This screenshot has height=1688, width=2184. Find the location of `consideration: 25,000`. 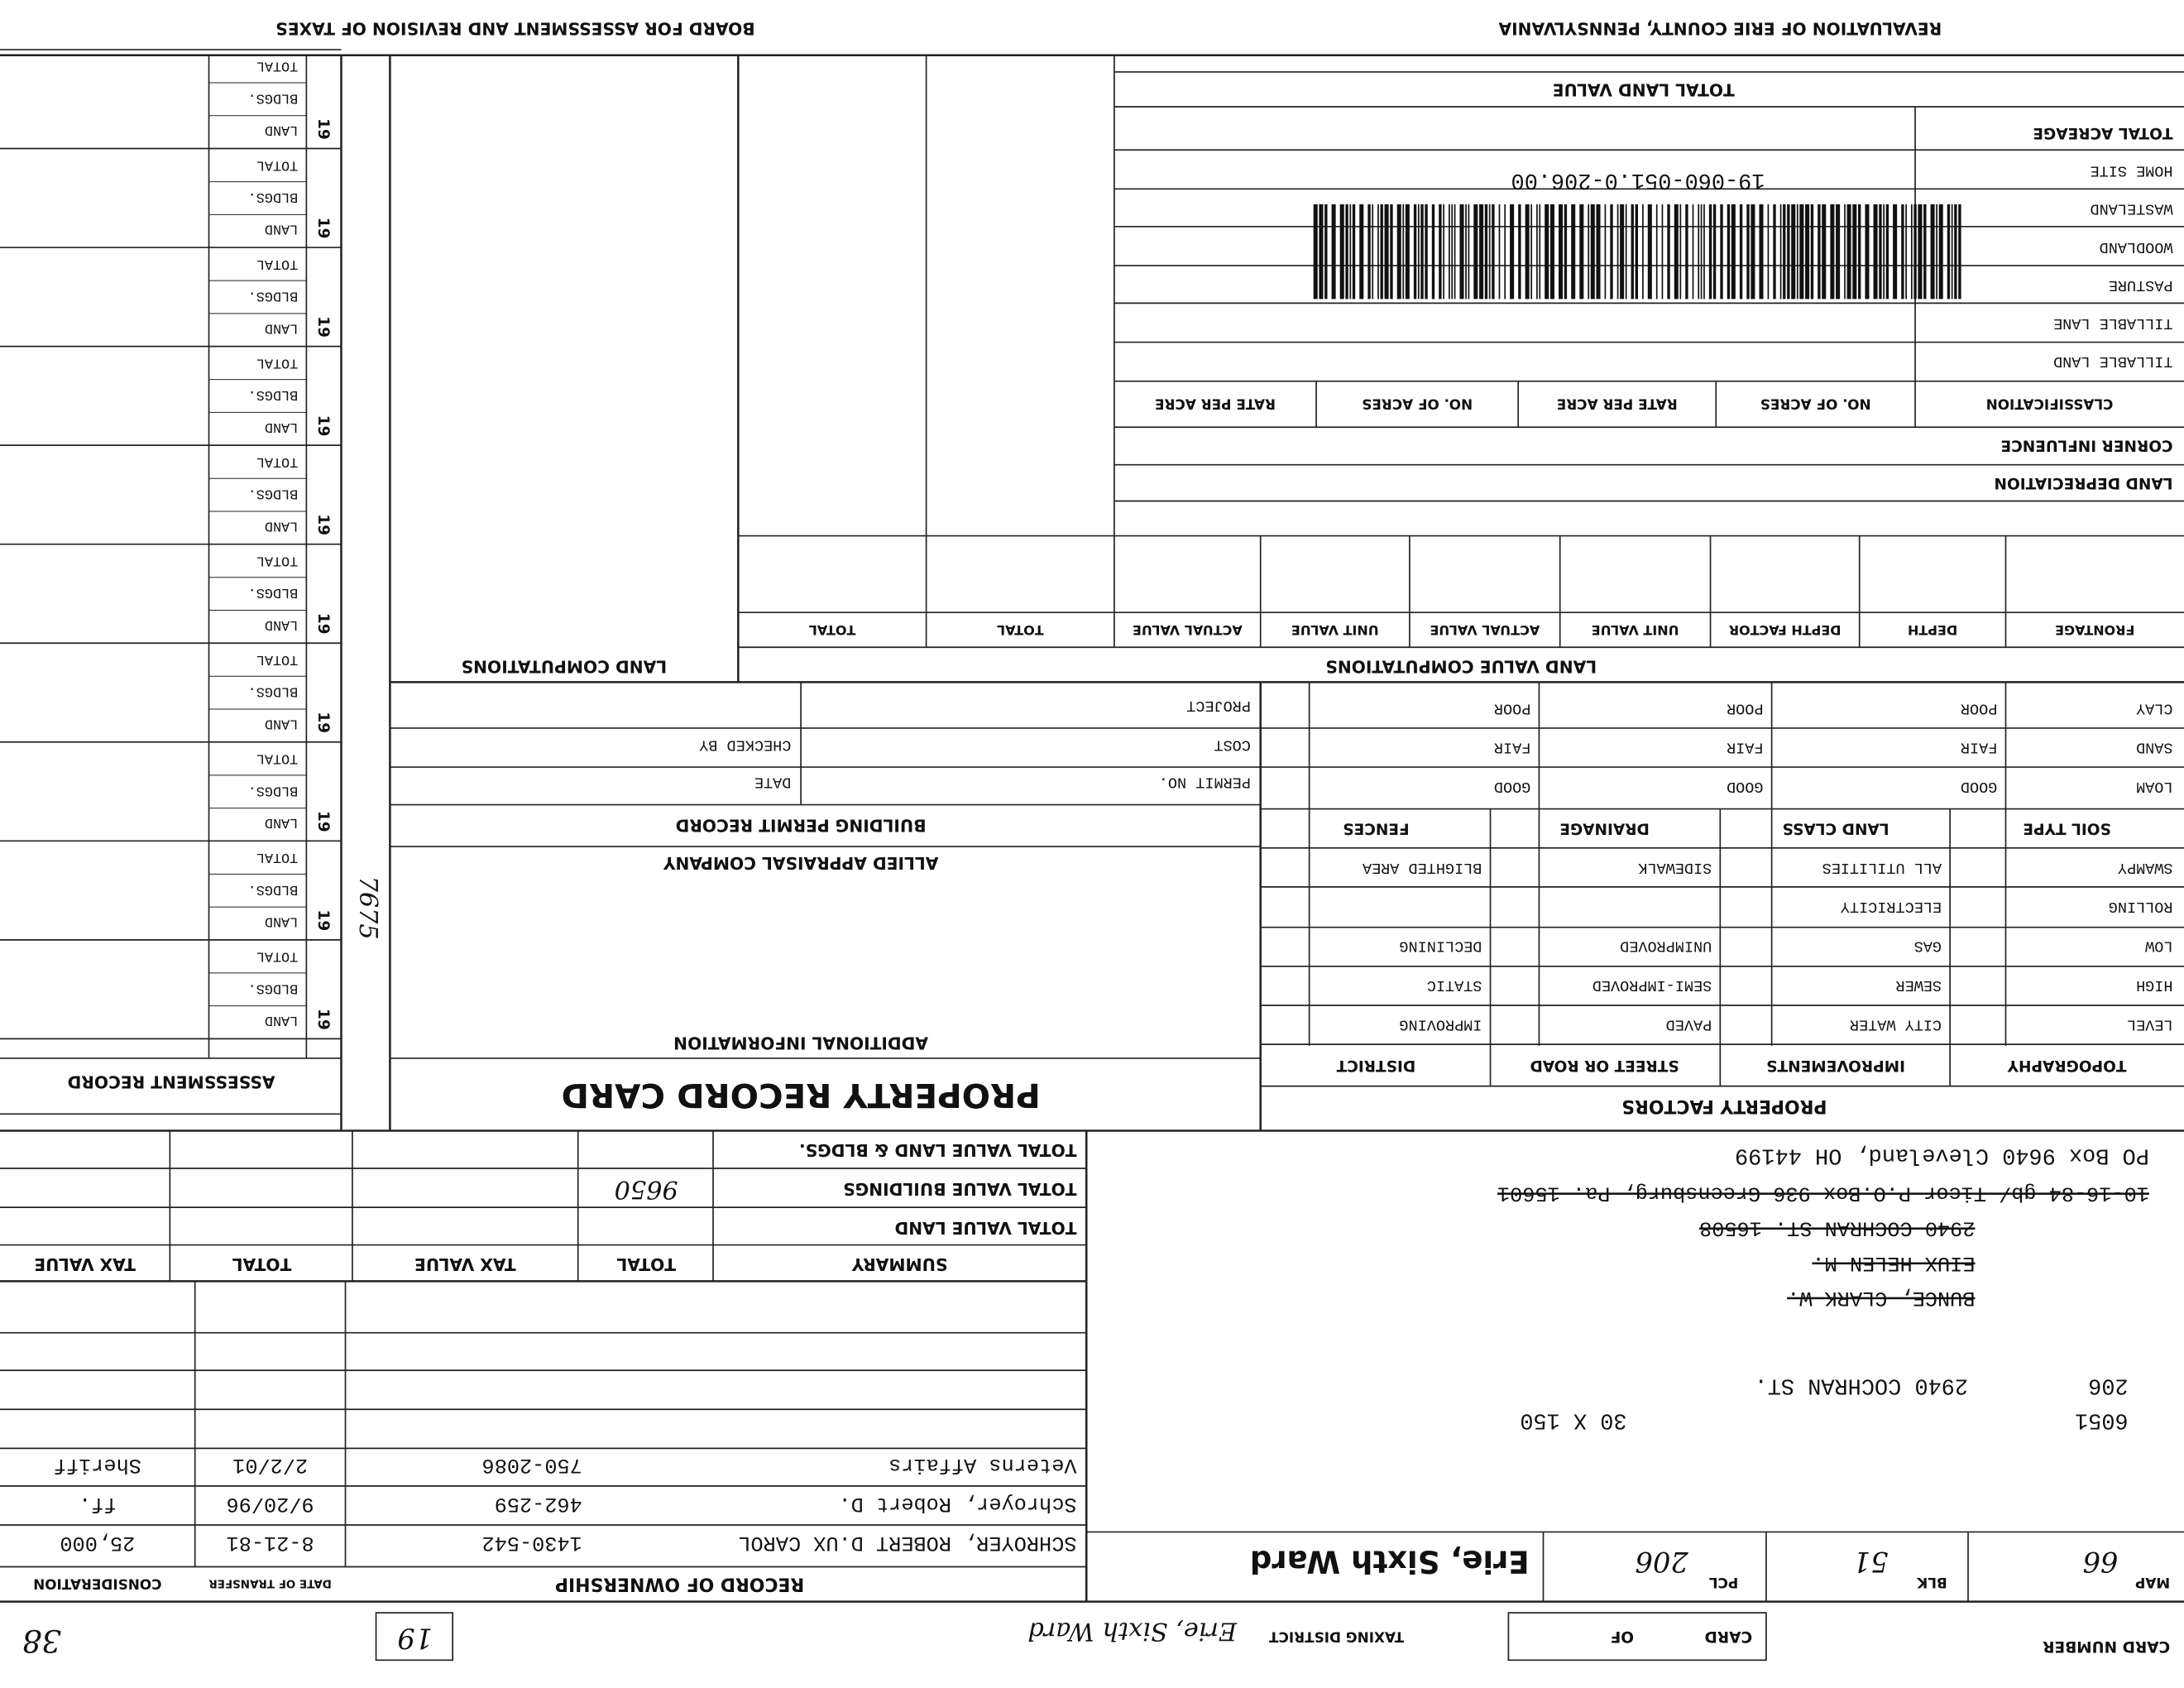

consideration: 25,000 is located at coordinates (97, 1543).